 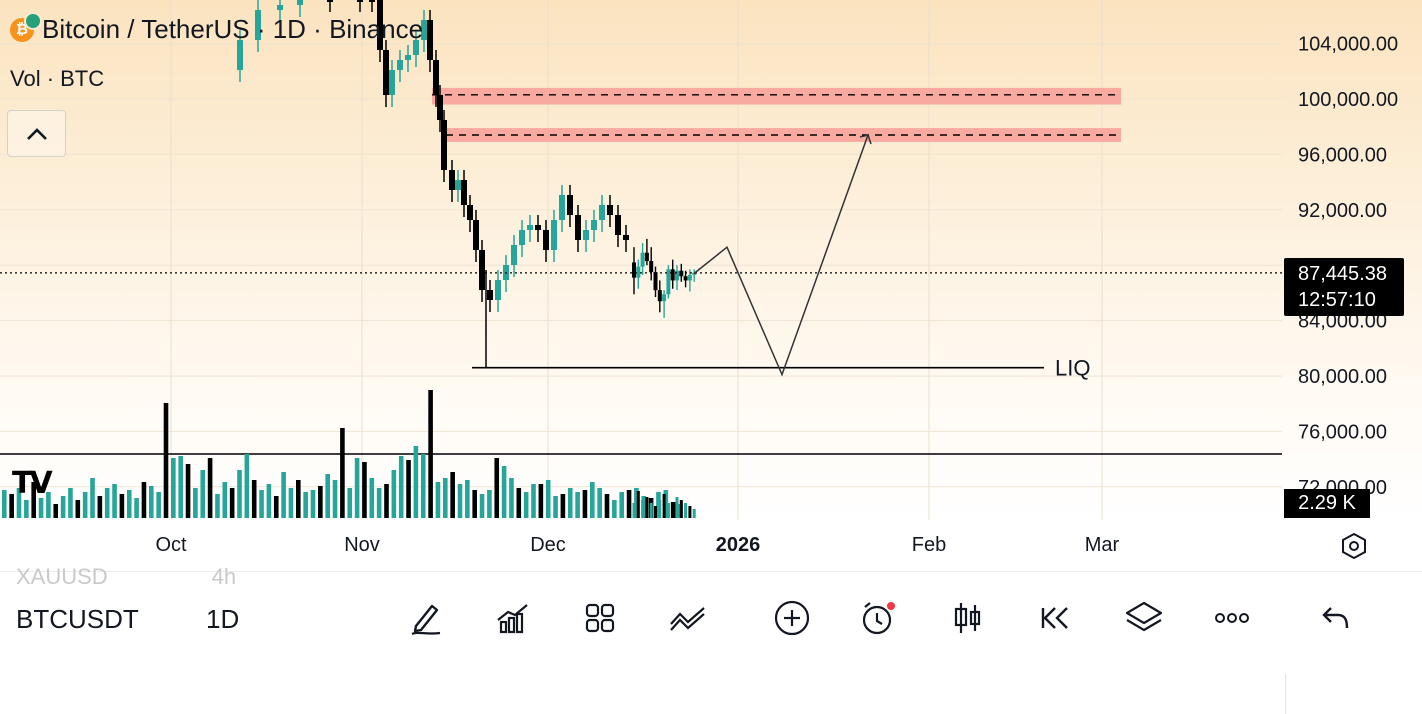 I want to click on x-tick-label: Oct, so click(x=171, y=545).